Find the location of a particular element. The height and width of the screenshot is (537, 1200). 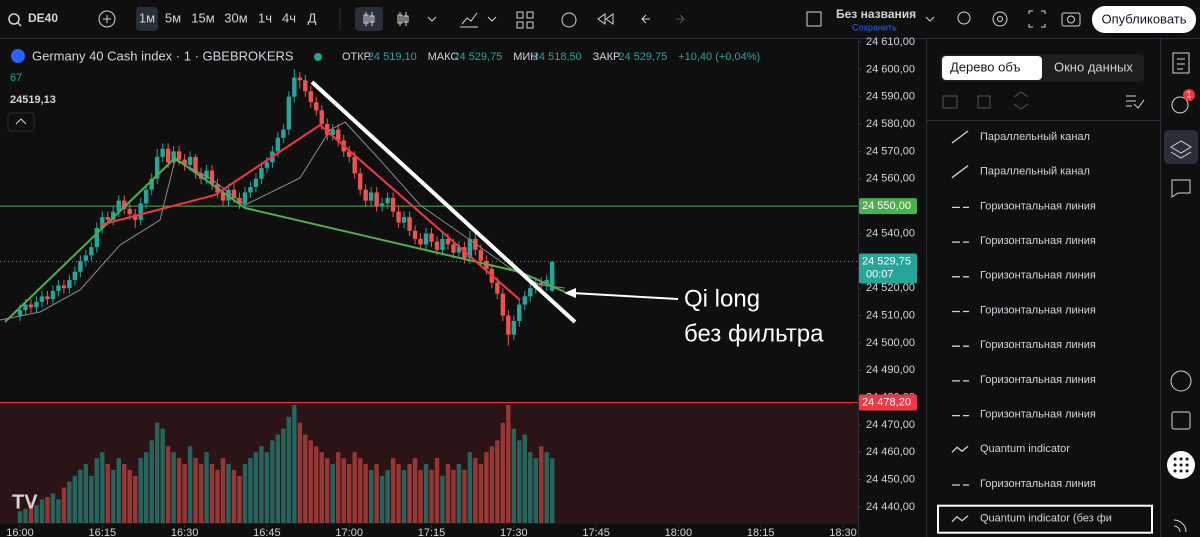

add-symbol is located at coordinates (107, 19).